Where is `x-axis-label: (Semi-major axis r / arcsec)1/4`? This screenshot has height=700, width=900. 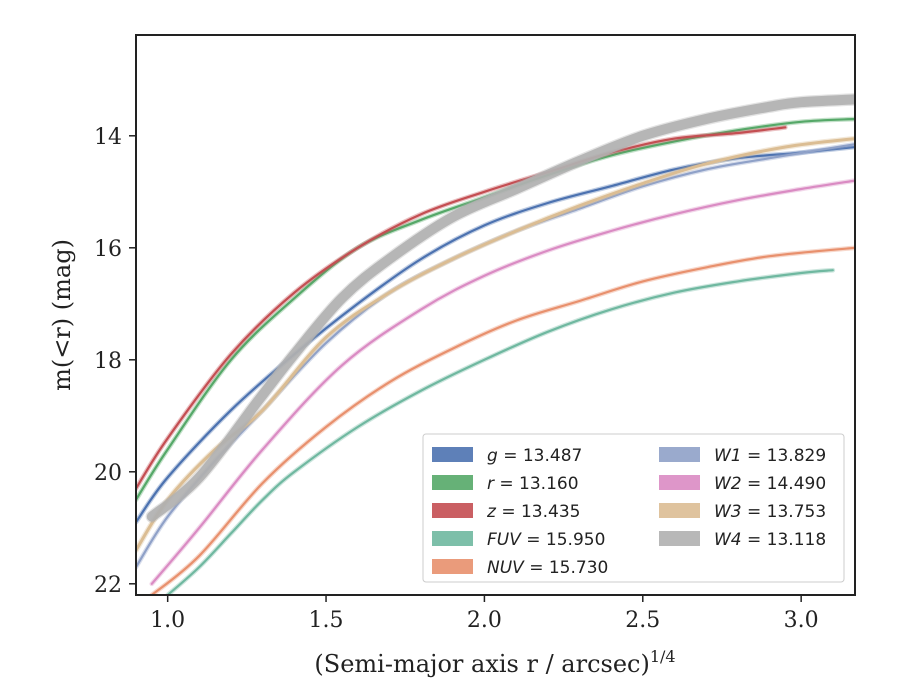
x-axis-label: (Semi-major axis r / arcsec)1/4 is located at coordinates (494, 662).